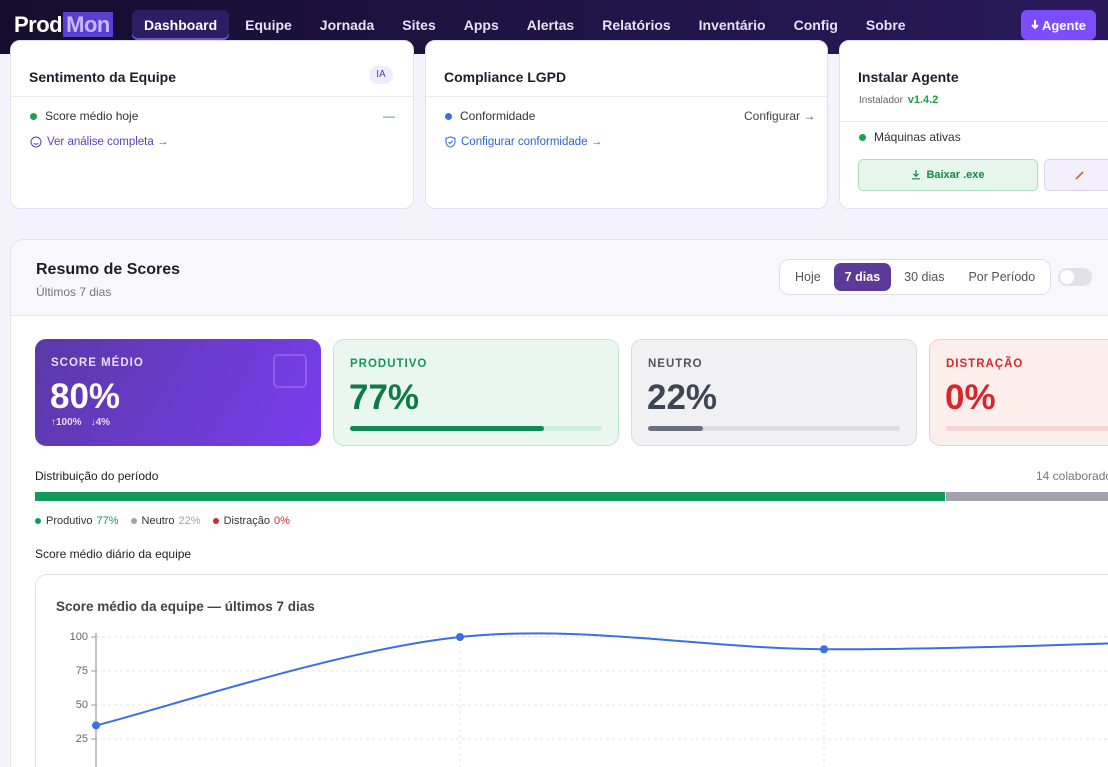  Describe the element at coordinates (955, 175) in the screenshot. I see `button-label: Baixar .exe` at that location.